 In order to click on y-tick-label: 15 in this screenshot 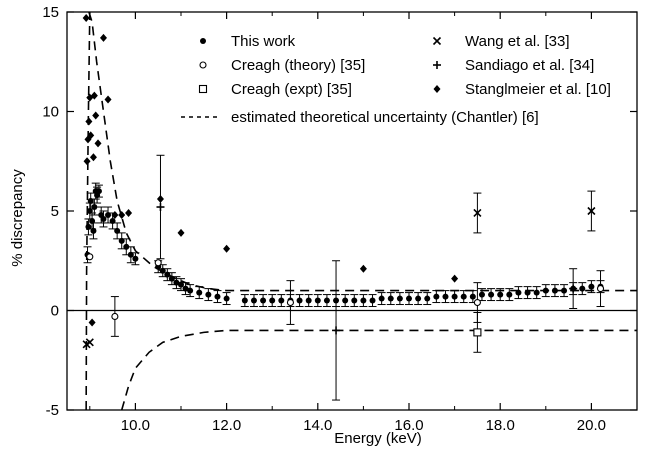, I will do `click(50, 12)`.